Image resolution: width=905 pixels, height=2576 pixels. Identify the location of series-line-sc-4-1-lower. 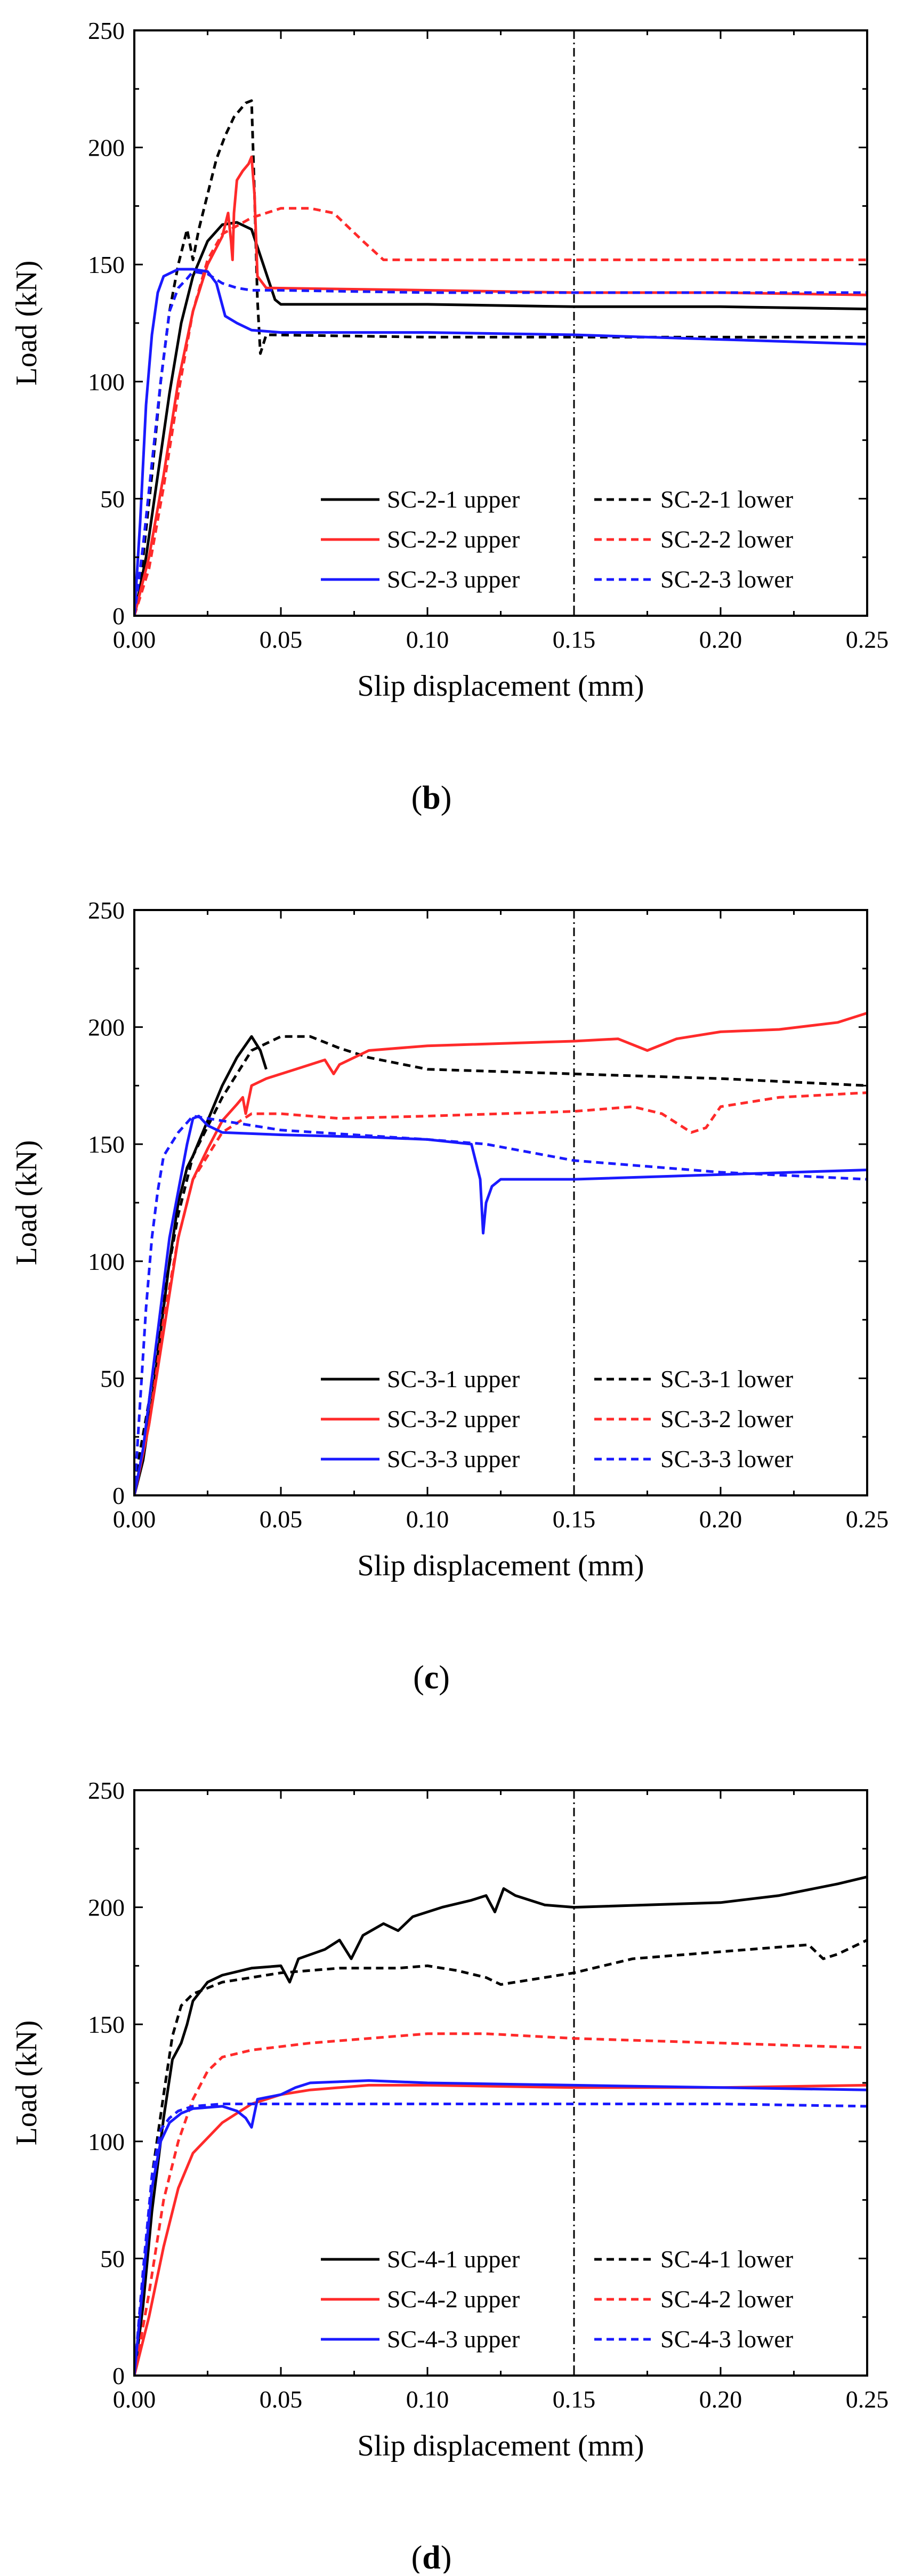
(501, 2157).